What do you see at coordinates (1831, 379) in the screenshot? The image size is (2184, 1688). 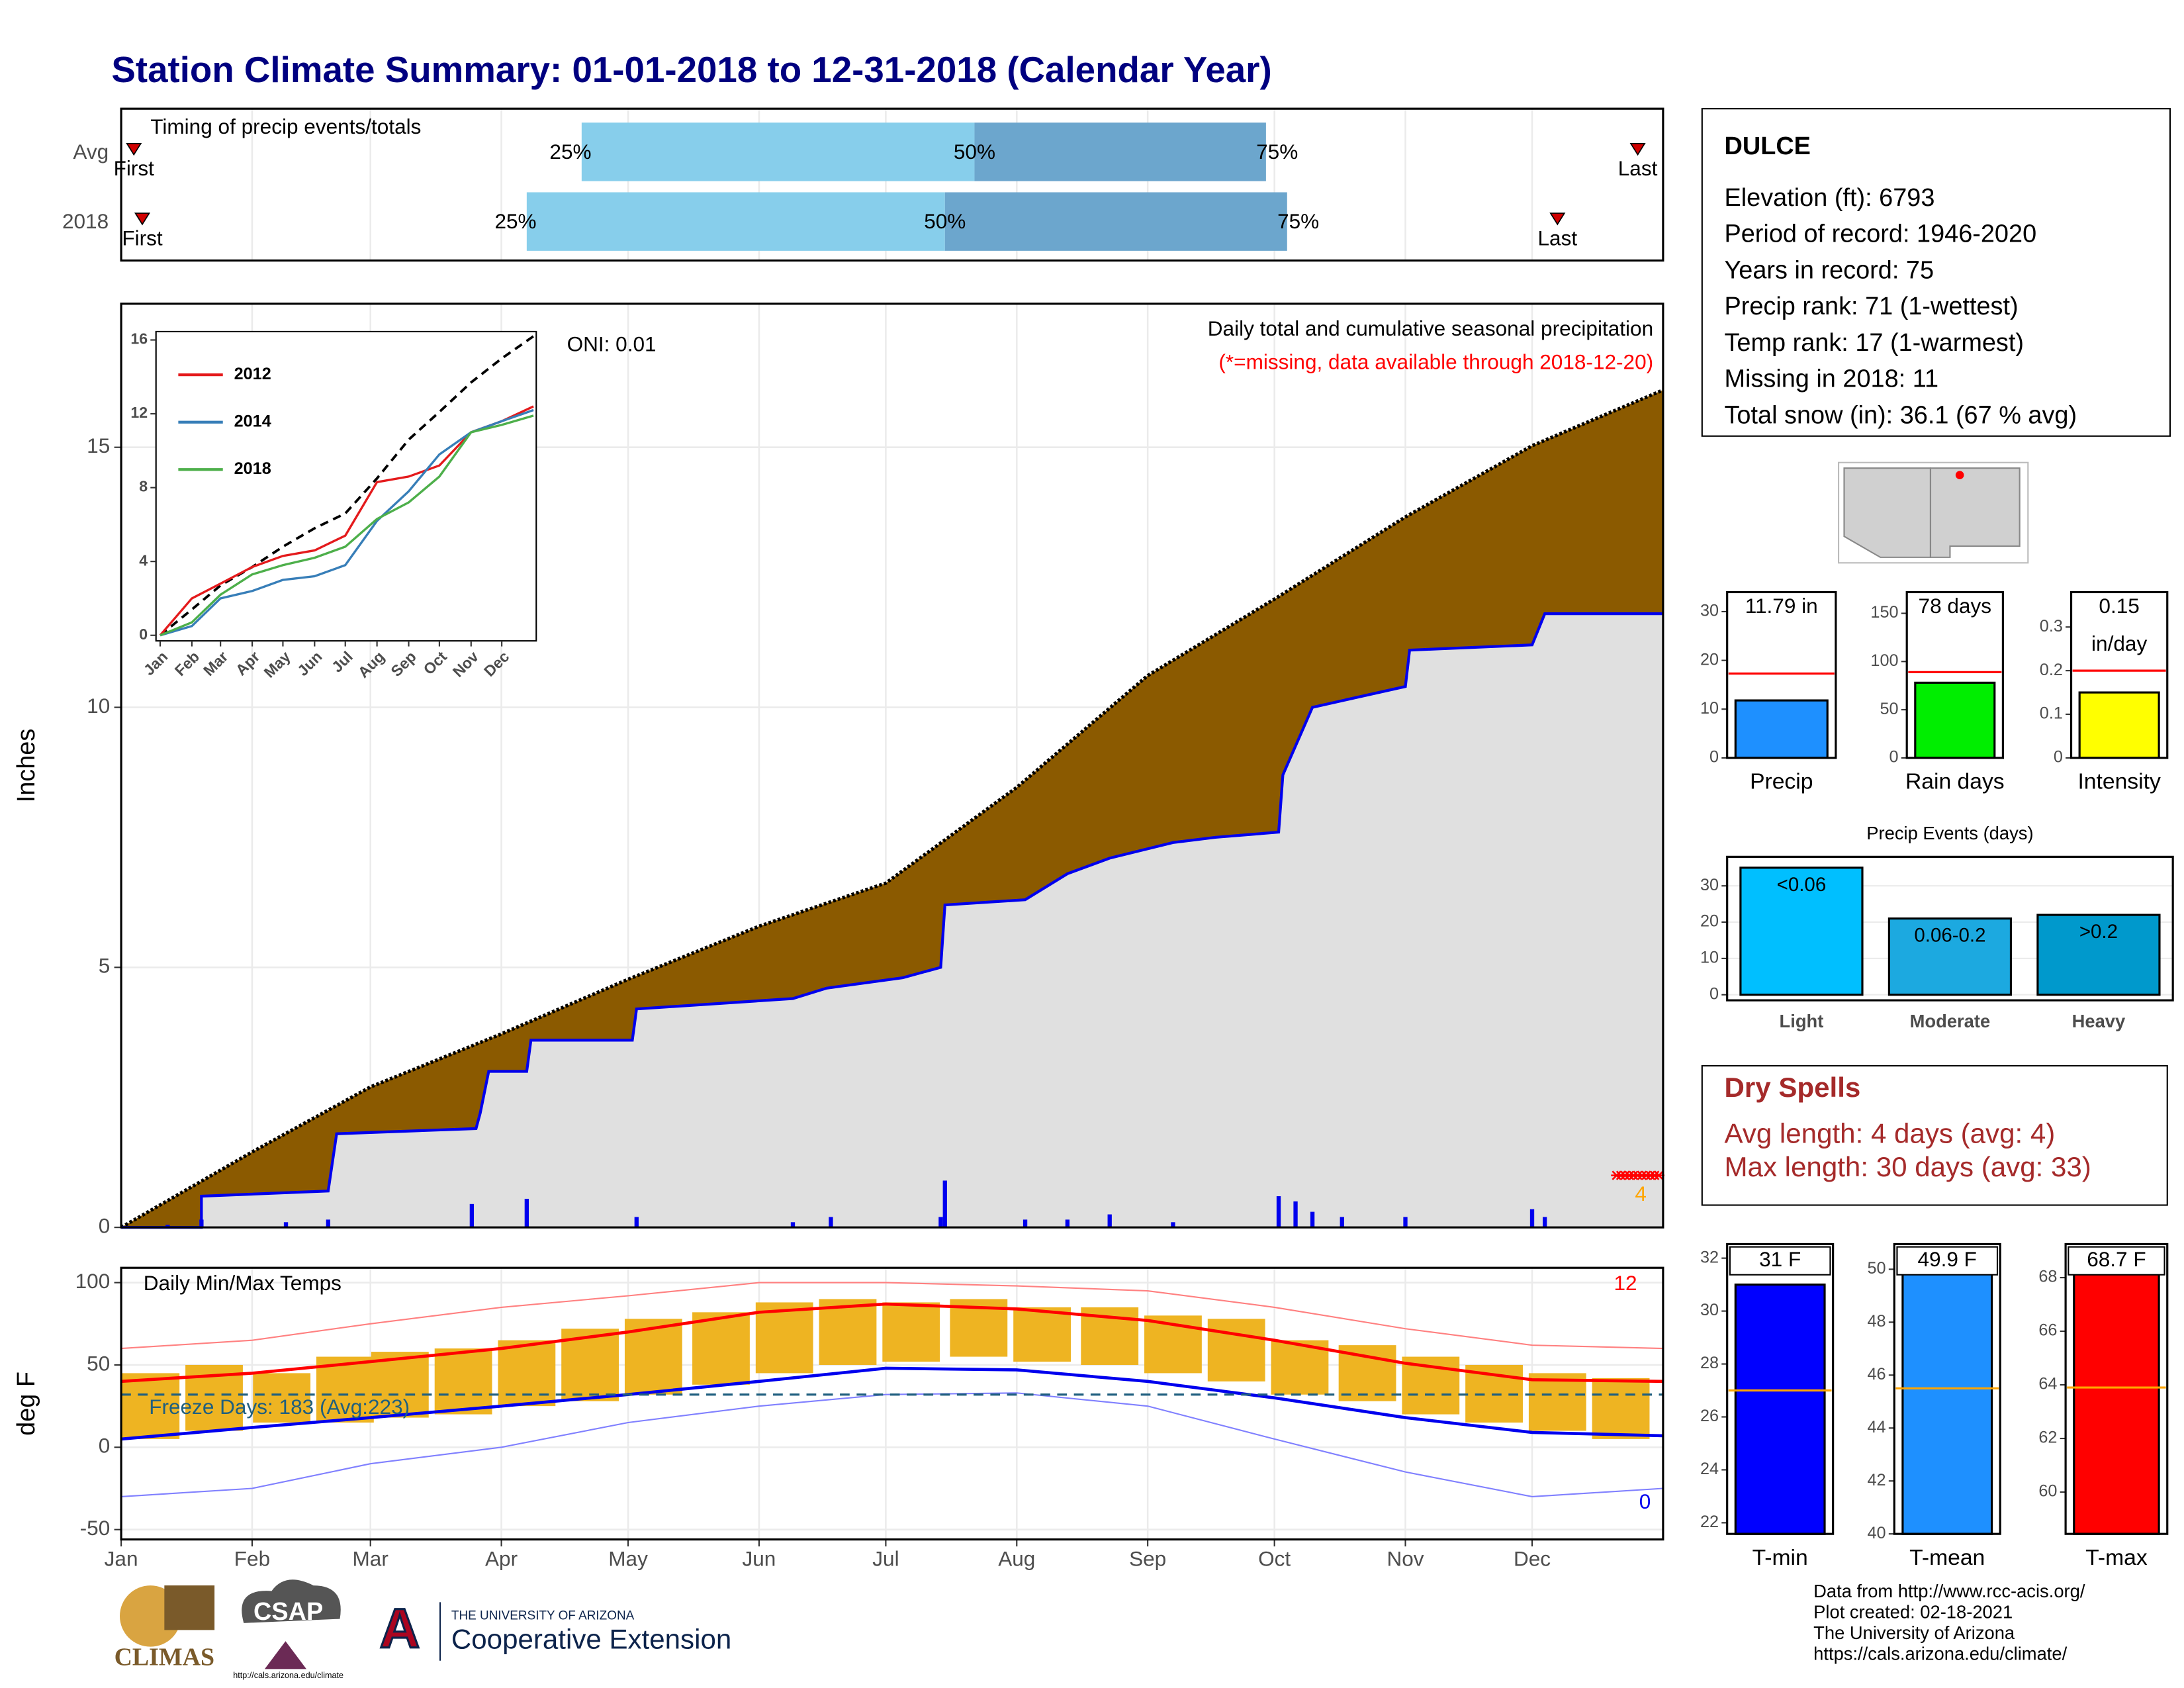 I see `station-line: Missing in 2018: 11` at bounding box center [1831, 379].